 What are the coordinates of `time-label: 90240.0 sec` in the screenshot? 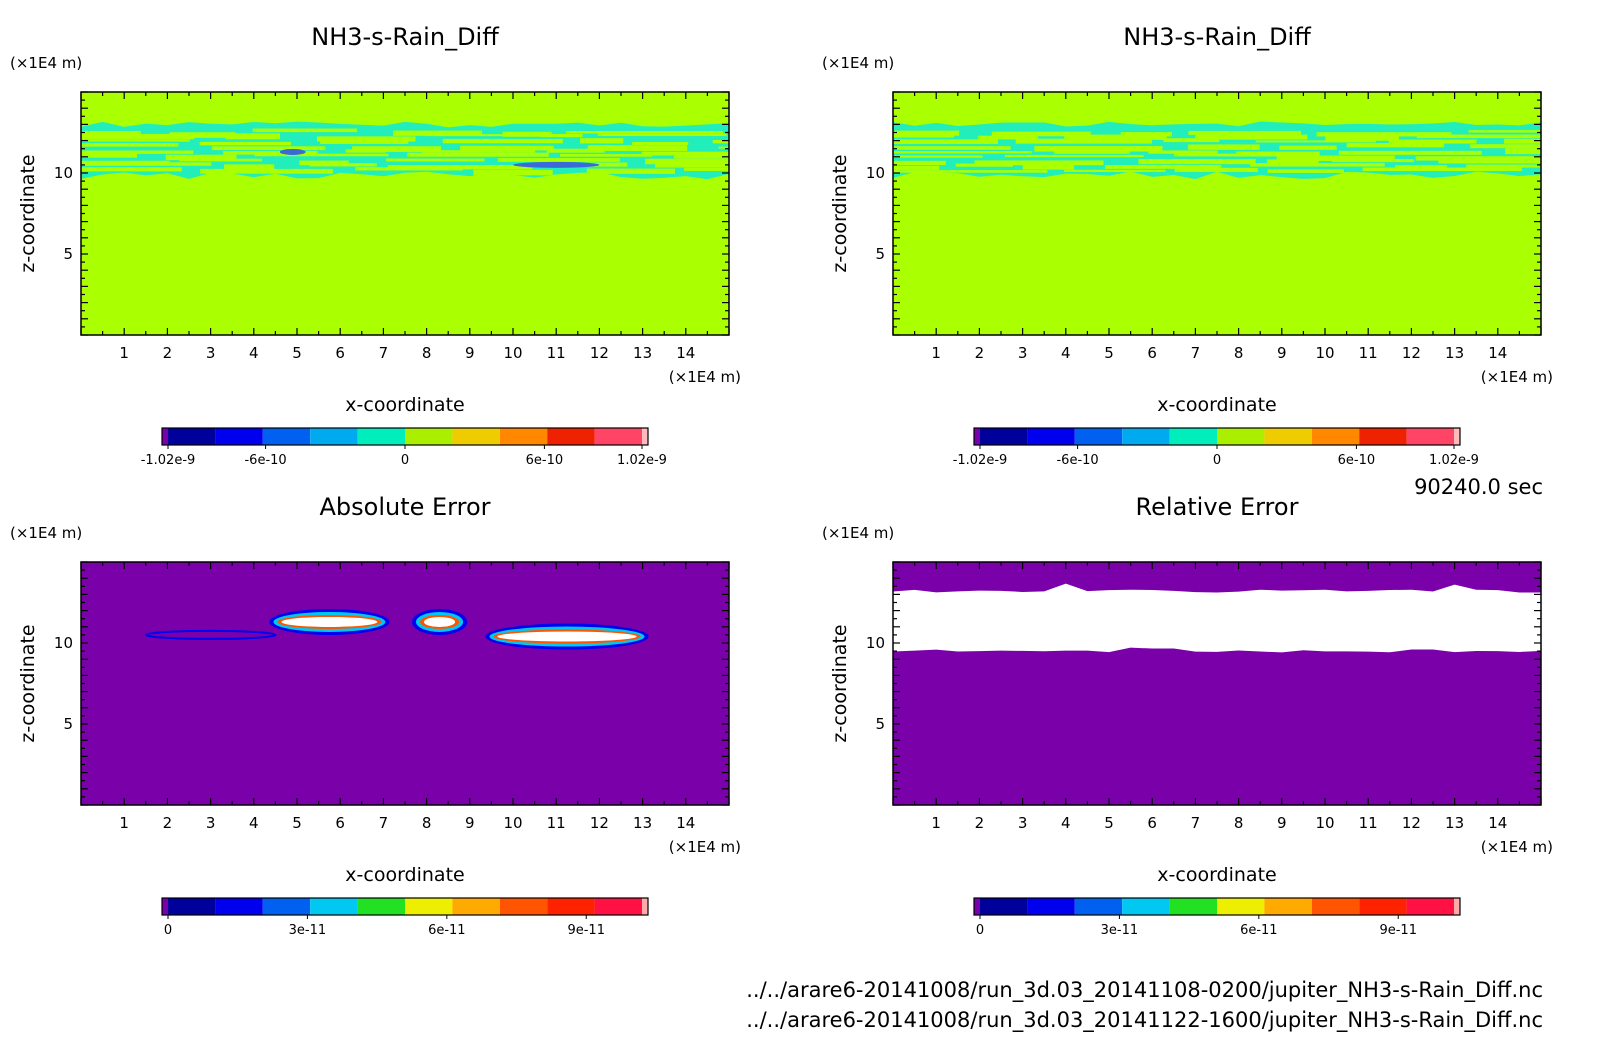 It's located at (1478, 487).